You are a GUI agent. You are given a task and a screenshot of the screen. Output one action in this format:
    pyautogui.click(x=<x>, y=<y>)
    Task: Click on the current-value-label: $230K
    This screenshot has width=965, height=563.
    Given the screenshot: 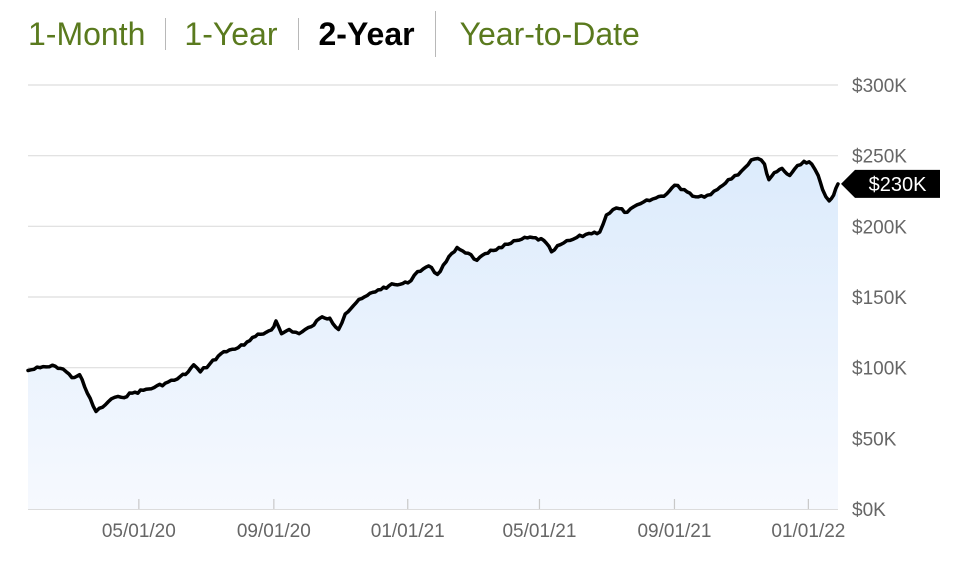 What is the action you would take?
    pyautogui.click(x=898, y=185)
    